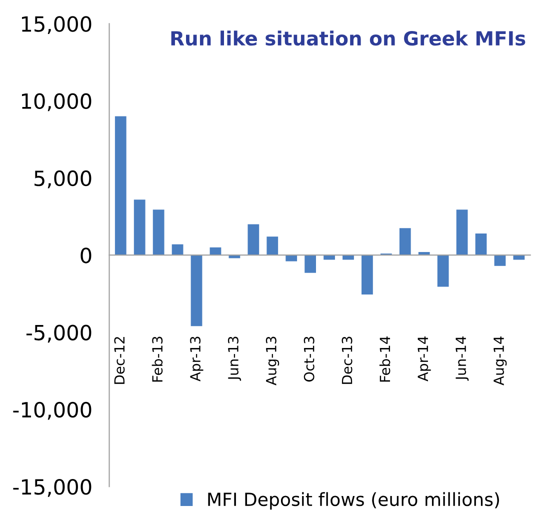 This screenshot has height=526, width=533. I want to click on x-tick-label: Dec-13, so click(347, 360).